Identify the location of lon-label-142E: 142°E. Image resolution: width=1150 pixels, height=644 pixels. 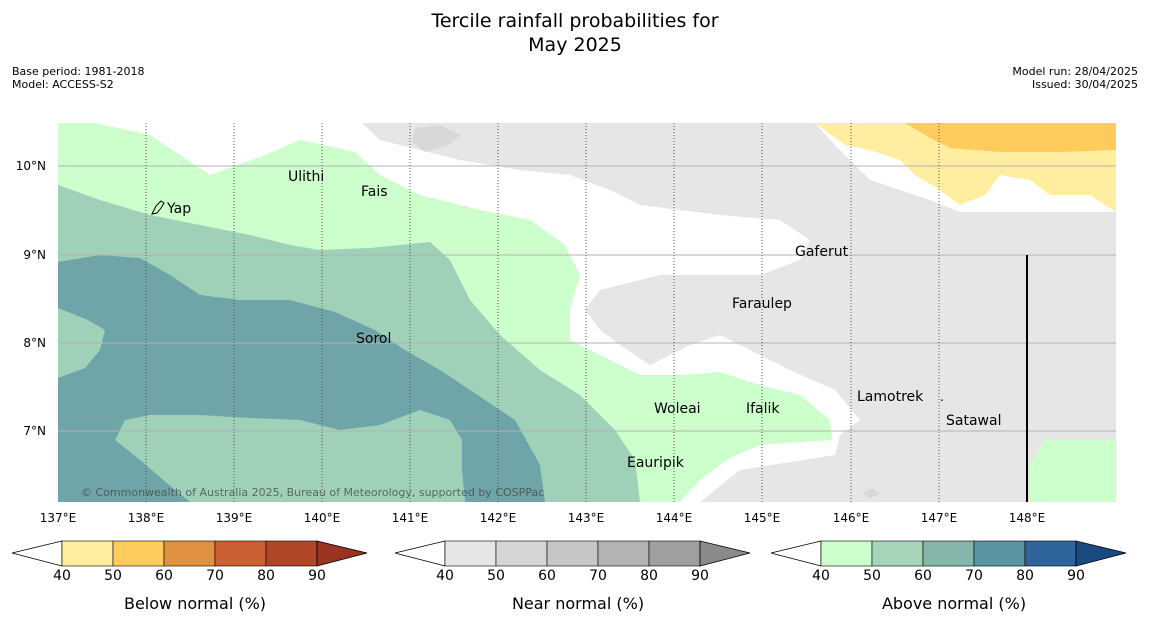
(498, 518).